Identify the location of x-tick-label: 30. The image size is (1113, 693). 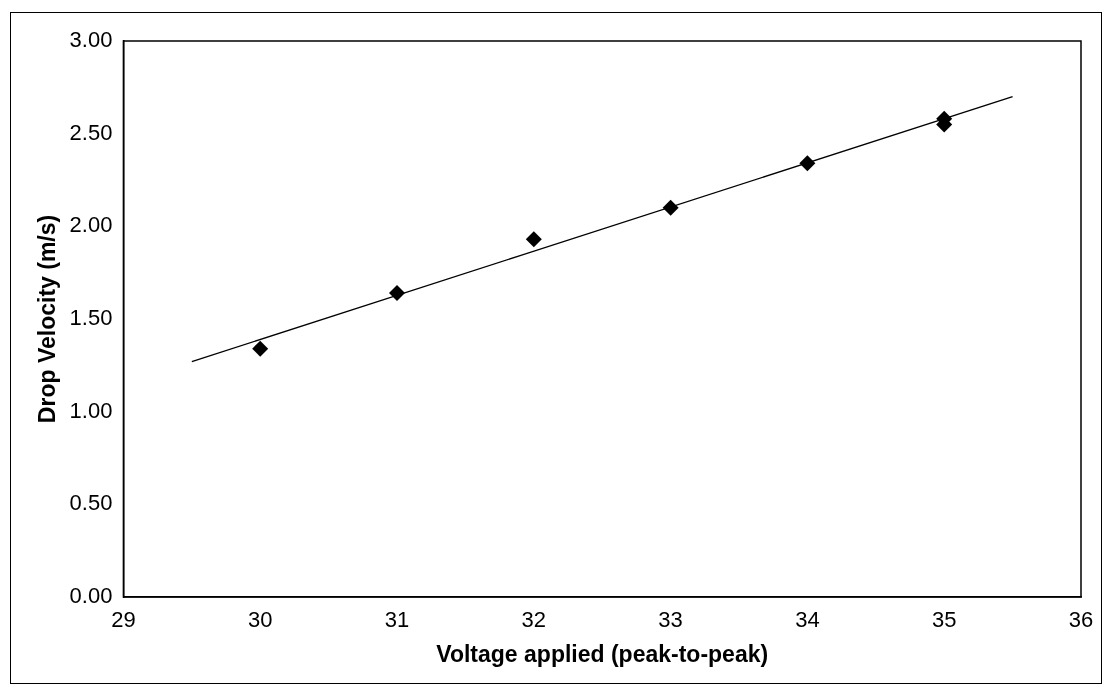
(260, 620).